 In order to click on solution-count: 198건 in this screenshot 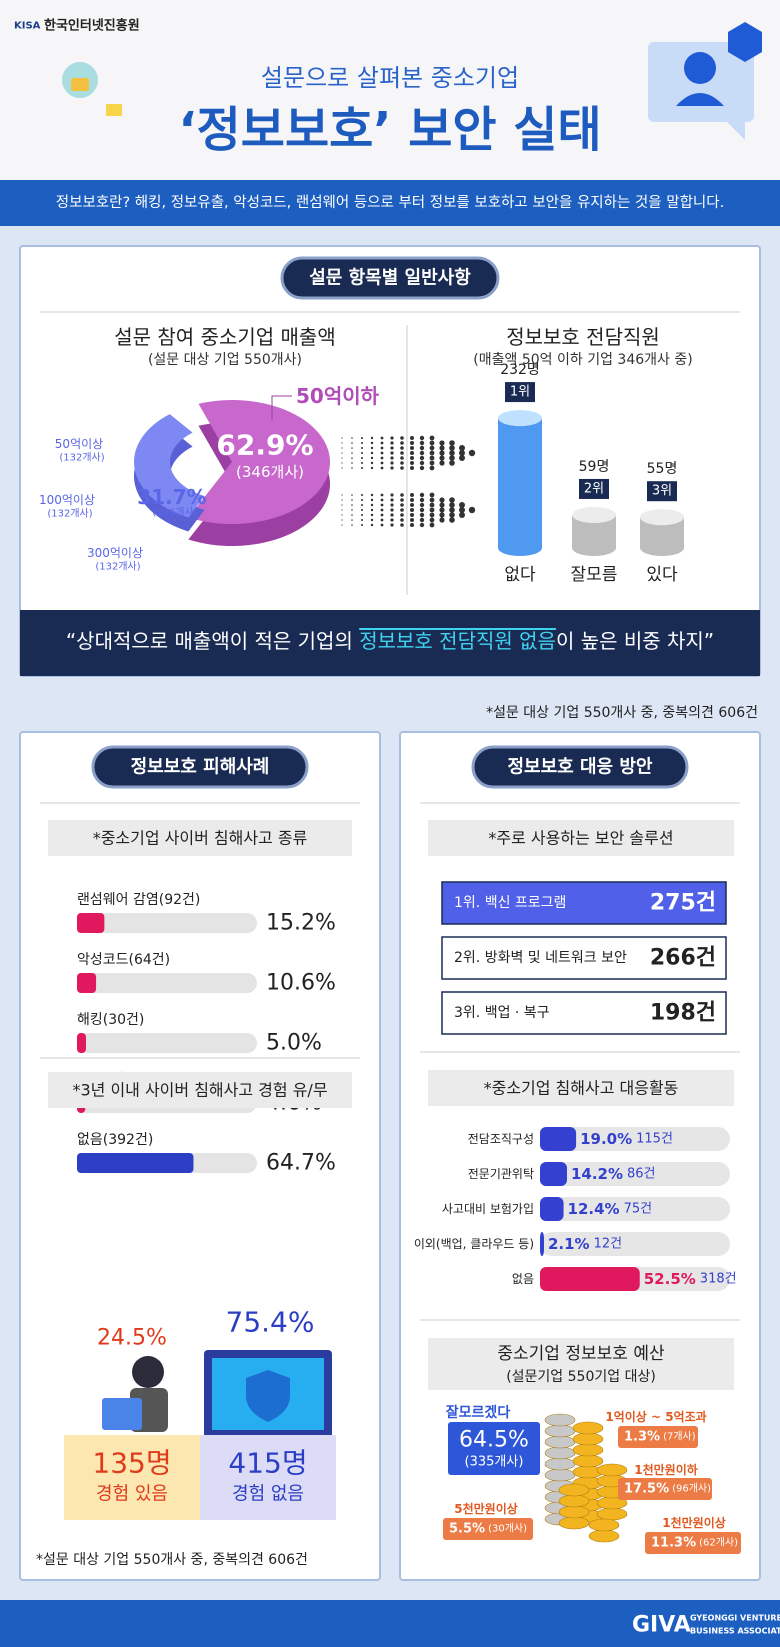, I will do `click(683, 1013)`.